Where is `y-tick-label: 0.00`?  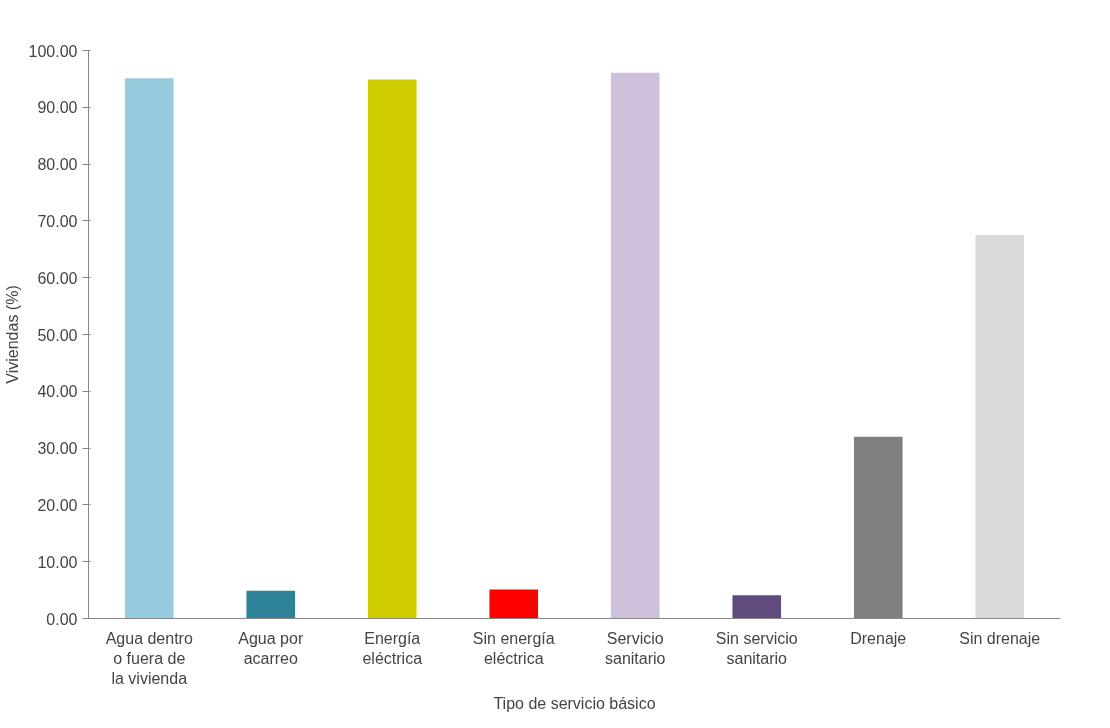
y-tick-label: 0.00 is located at coordinates (62, 619).